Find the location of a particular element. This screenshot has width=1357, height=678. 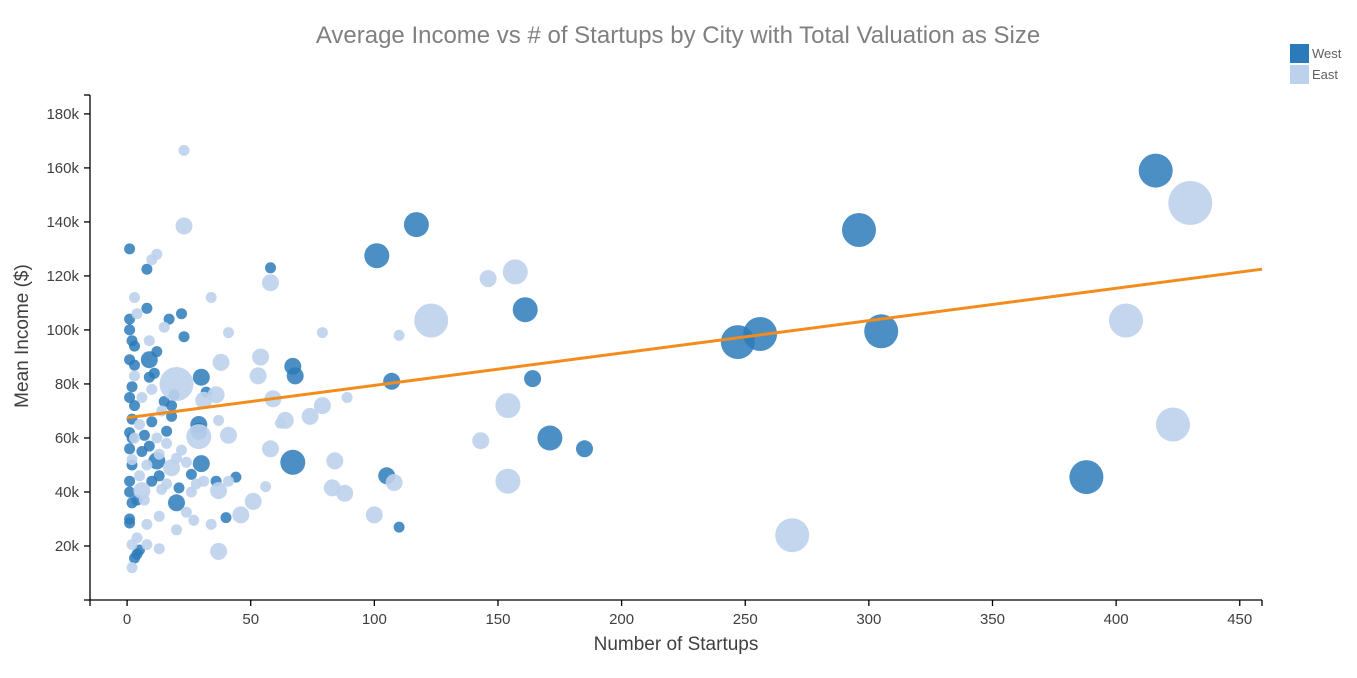

y-tick-label: 60k is located at coordinates (67, 438).